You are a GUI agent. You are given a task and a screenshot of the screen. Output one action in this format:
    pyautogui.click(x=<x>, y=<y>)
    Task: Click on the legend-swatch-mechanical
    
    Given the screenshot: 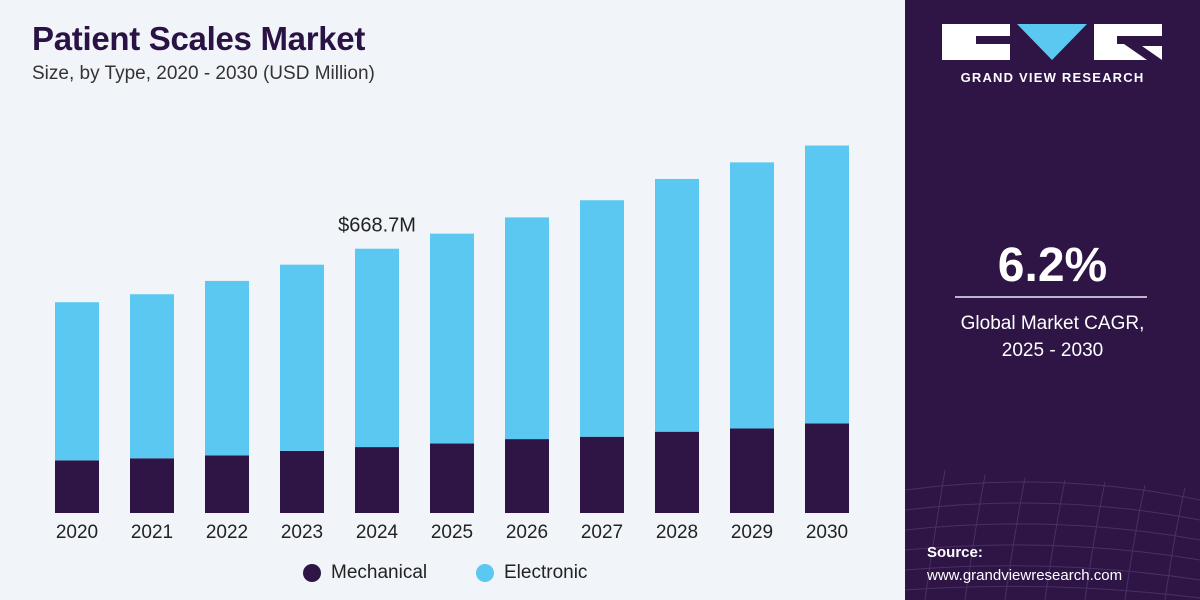 What is the action you would take?
    pyautogui.click(x=312, y=573)
    